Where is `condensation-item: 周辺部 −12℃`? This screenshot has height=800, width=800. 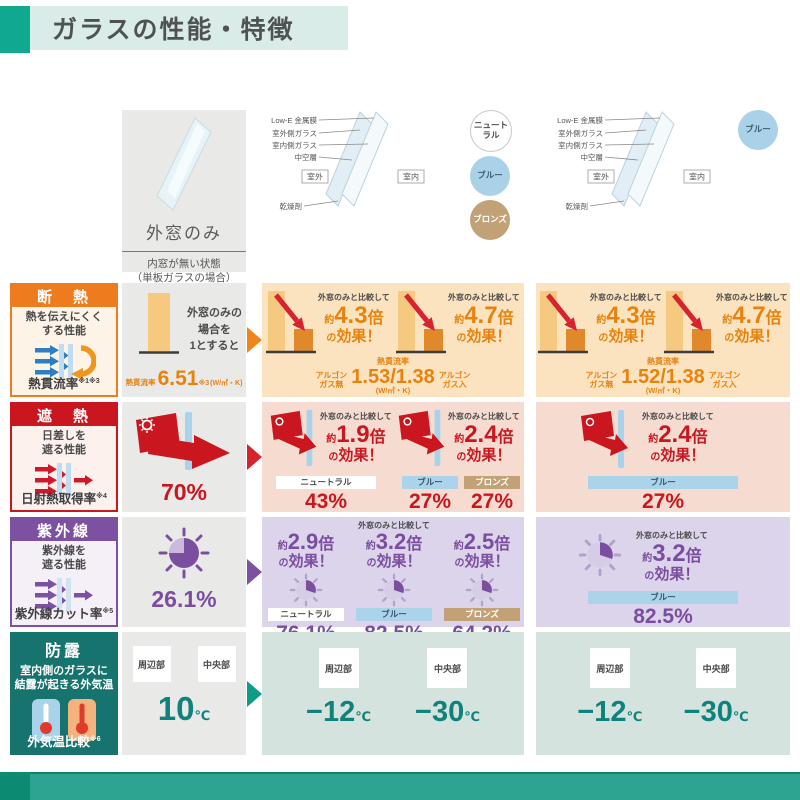
condensation-item: 周辺部 −12℃ is located at coordinates (609, 688).